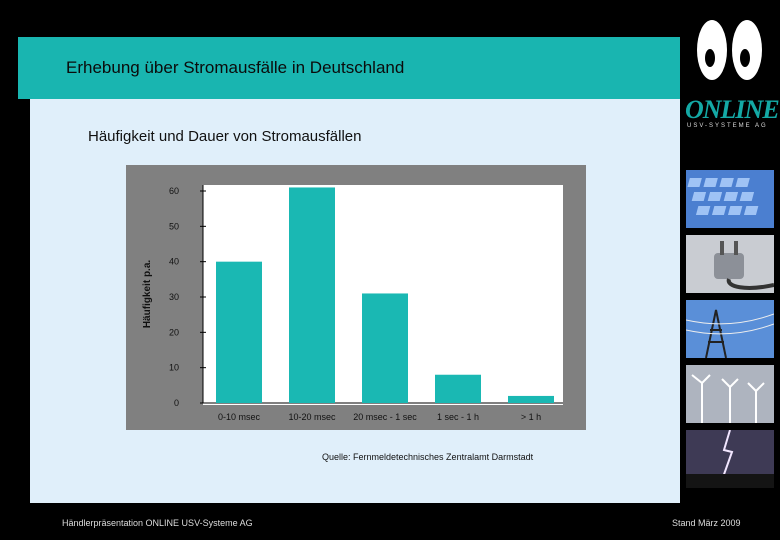 Image resolution: width=780 pixels, height=540 pixels. What do you see at coordinates (174, 191) in the screenshot?
I see `y-tick-label: 60` at bounding box center [174, 191].